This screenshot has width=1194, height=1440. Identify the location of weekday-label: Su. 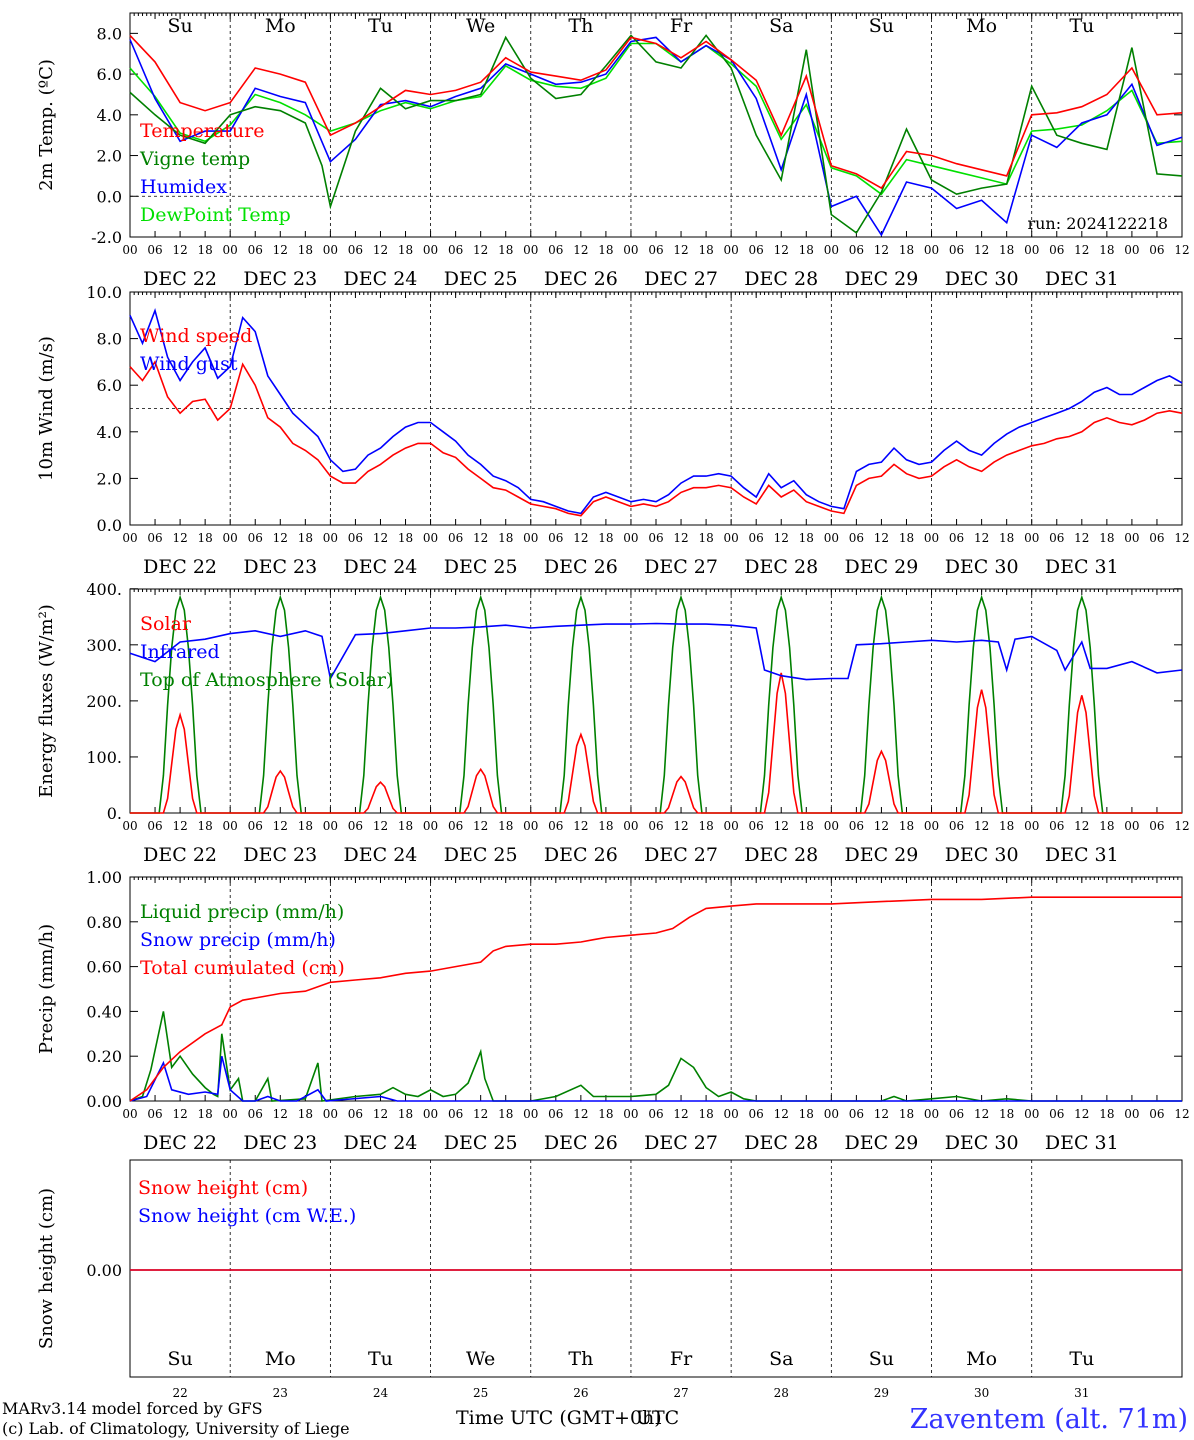
(881, 26).